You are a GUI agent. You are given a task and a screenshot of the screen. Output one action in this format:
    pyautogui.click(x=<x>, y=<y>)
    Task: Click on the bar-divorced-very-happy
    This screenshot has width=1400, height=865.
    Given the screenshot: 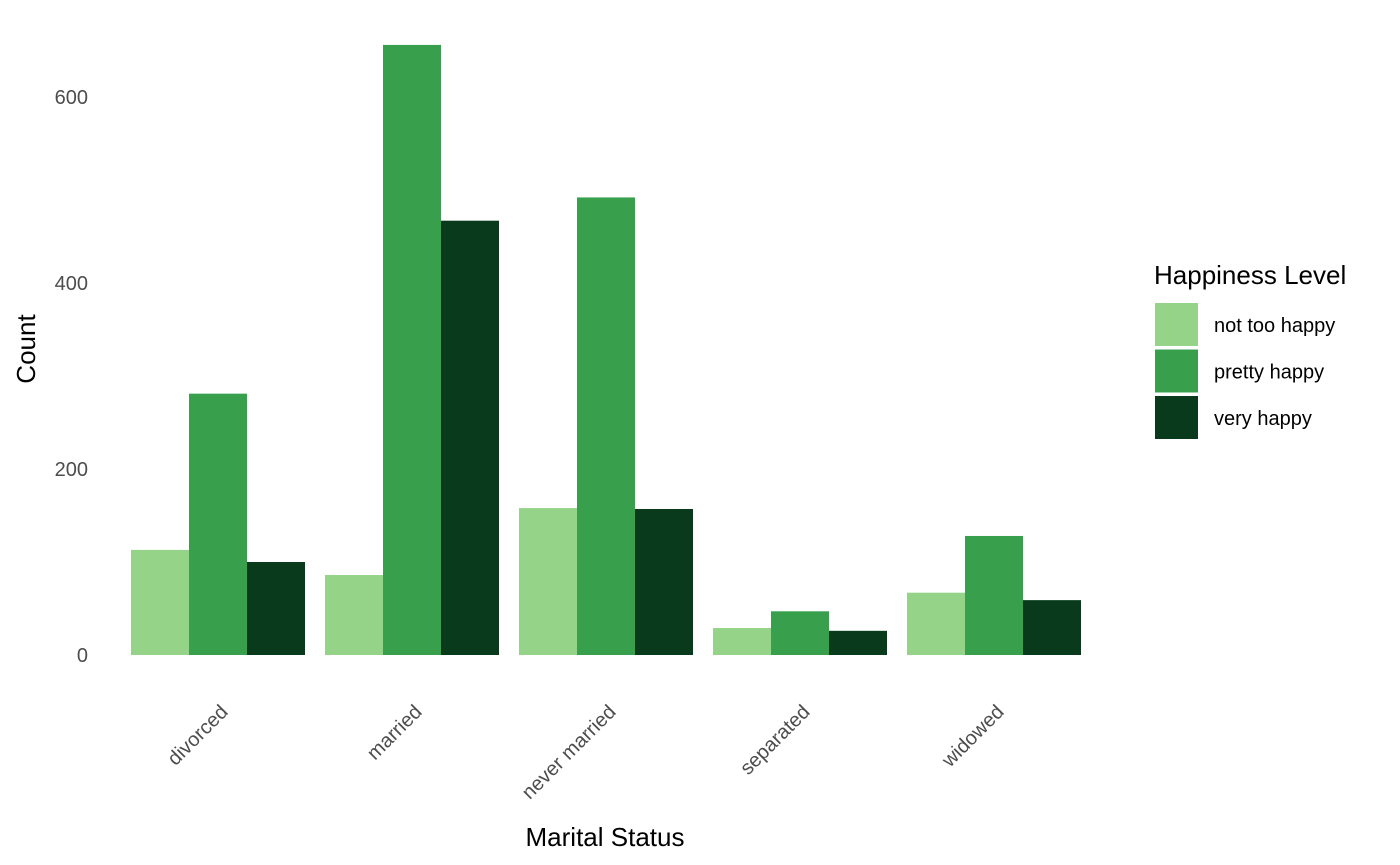 What is the action you would take?
    pyautogui.click(x=276, y=608)
    